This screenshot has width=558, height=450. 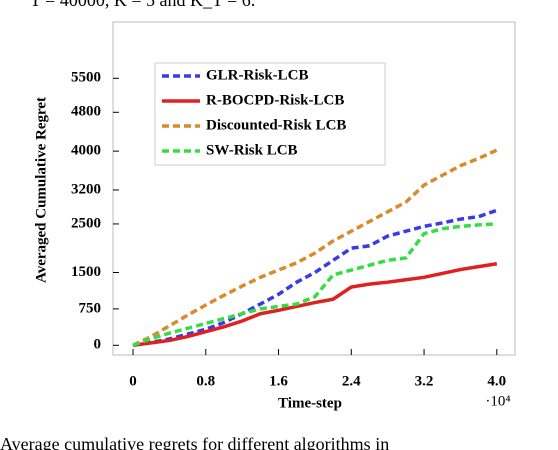 What do you see at coordinates (278, 381) in the screenshot?
I see `x-tick-label: 1.6` at bounding box center [278, 381].